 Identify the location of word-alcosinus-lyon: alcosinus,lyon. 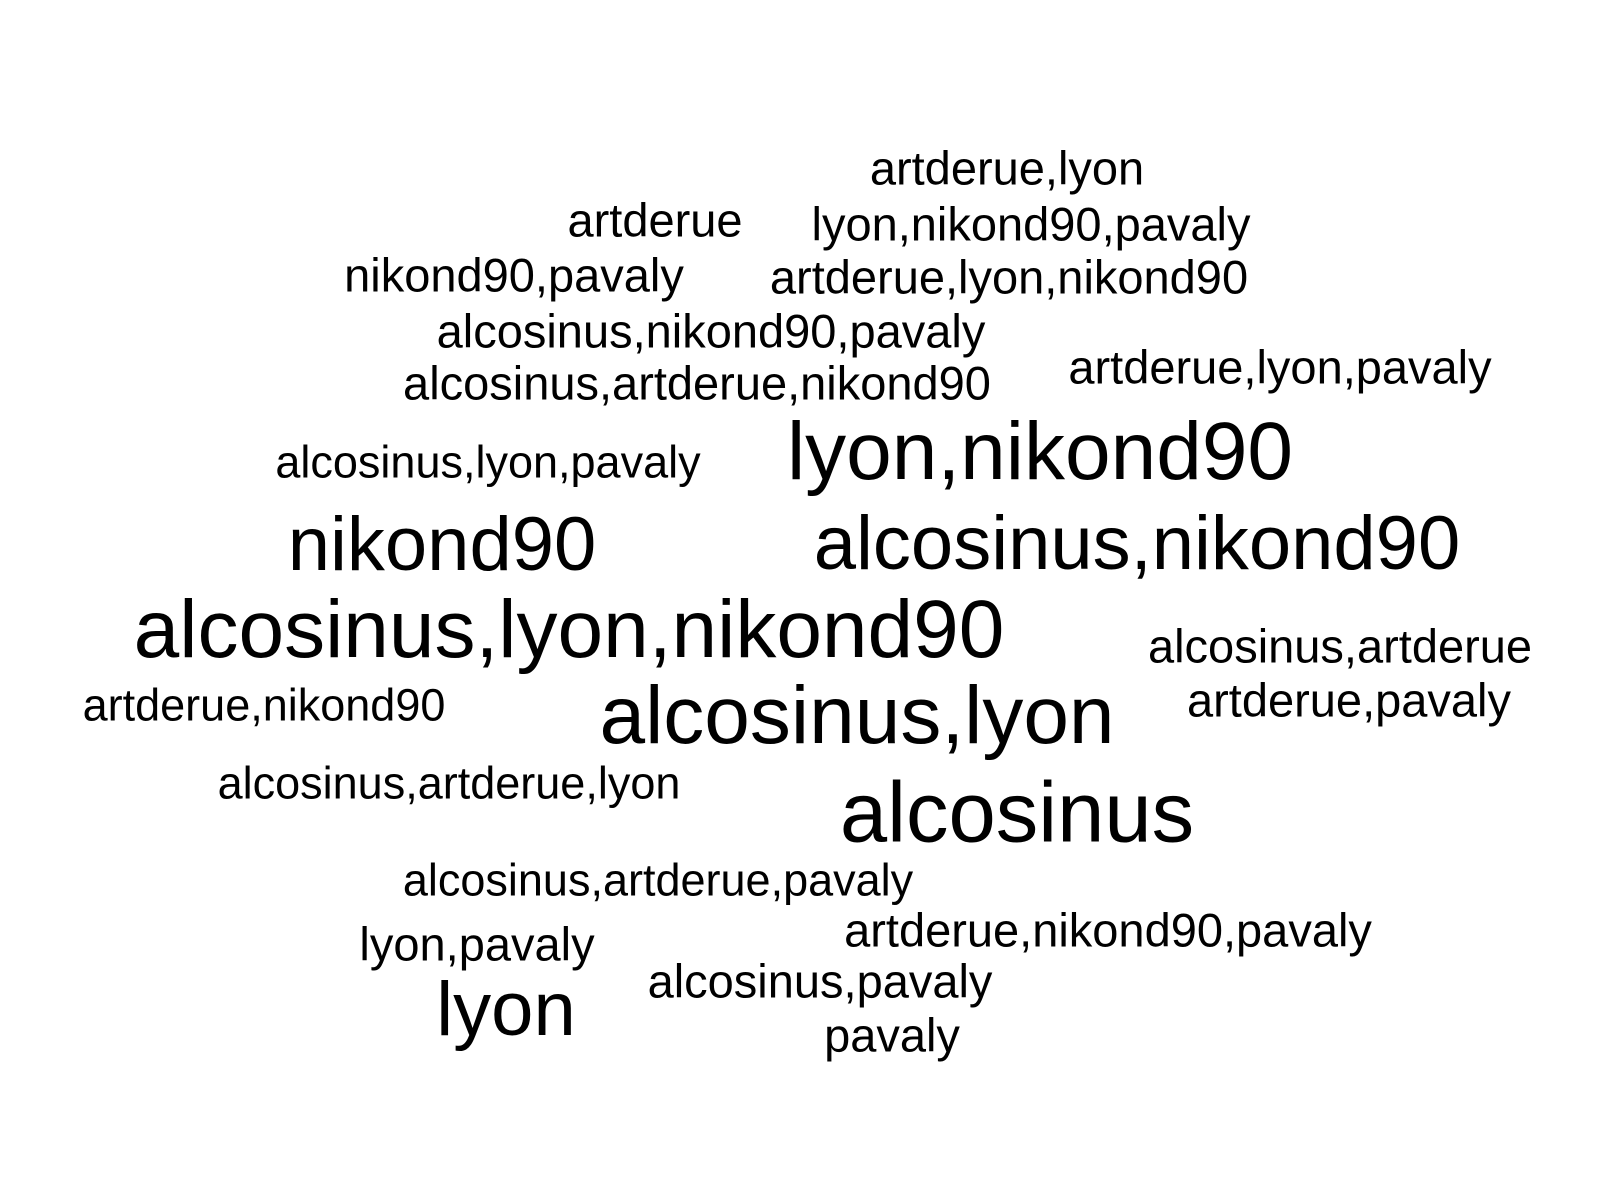
(857, 715).